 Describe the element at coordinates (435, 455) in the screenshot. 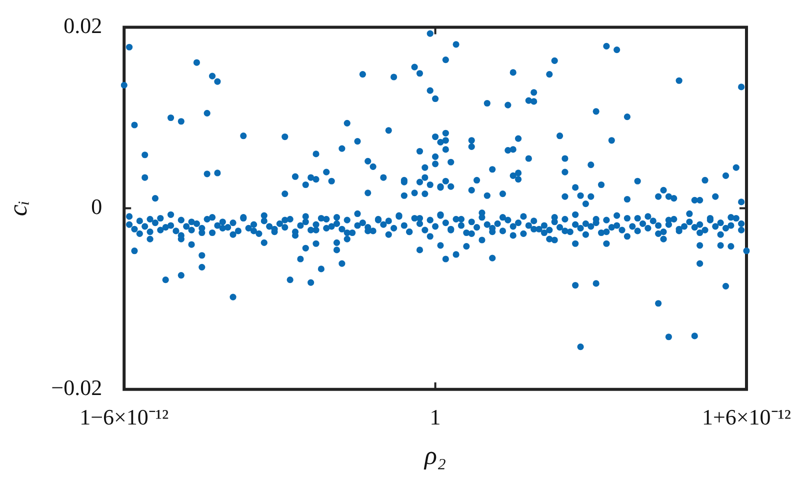

I see `x-axis-title: ρ₂` at that location.